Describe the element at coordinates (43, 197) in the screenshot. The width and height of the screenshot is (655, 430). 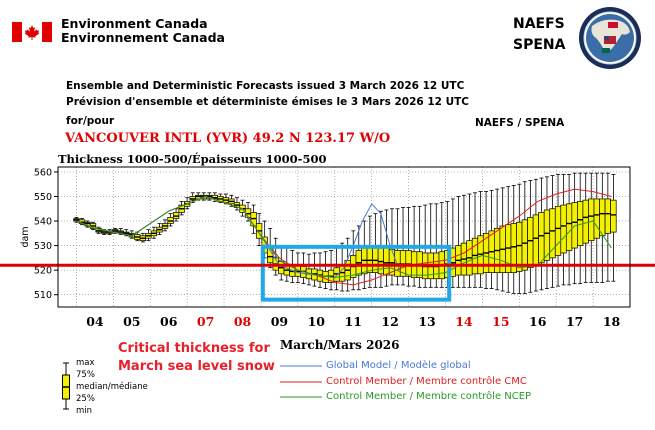
I see `y-tick-label: 550` at that location.